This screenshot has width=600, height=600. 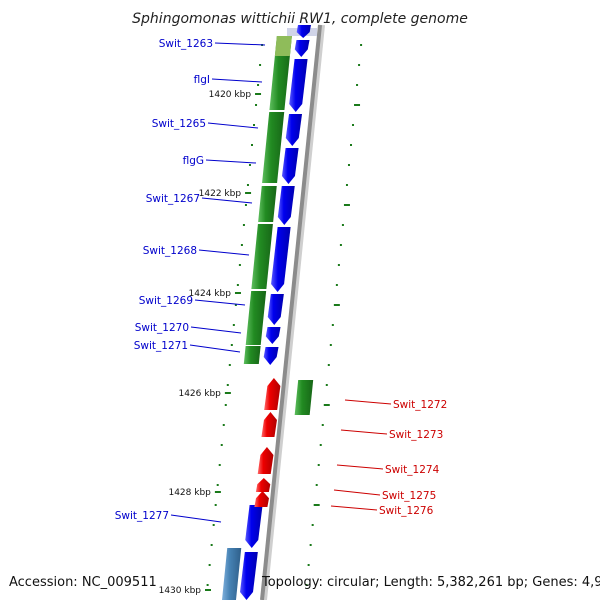 I want to click on cds-layer, so click(x=275, y=312).